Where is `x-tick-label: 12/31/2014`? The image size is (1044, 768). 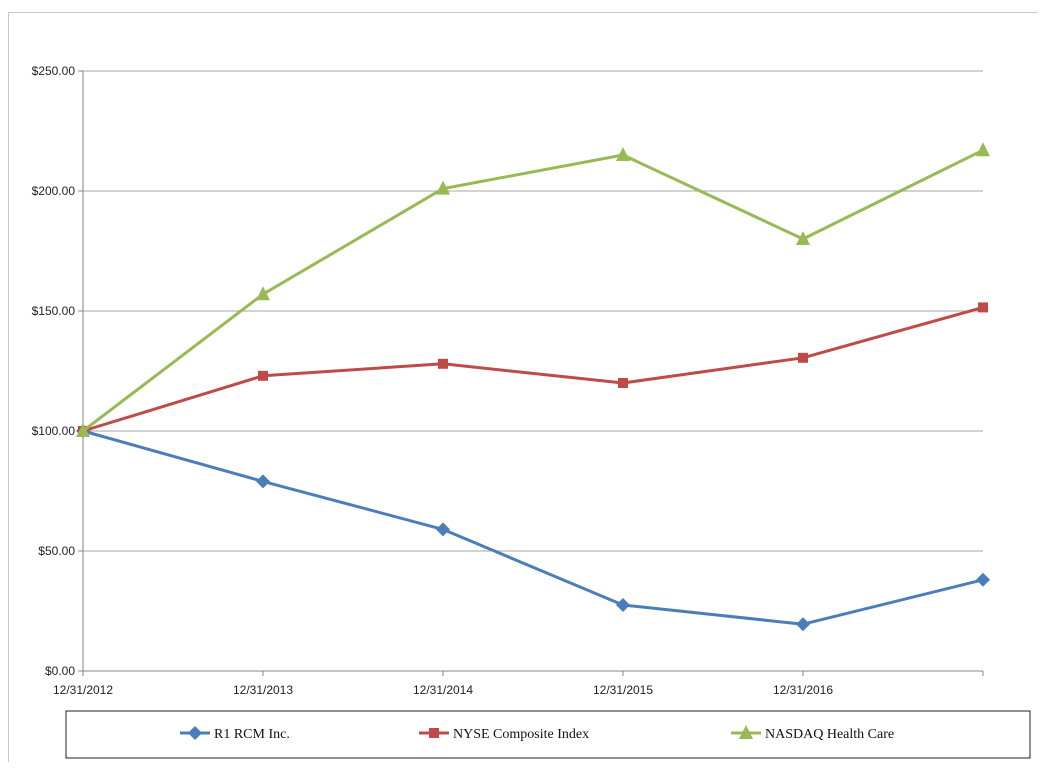 x-tick-label: 12/31/2014 is located at coordinates (443, 690).